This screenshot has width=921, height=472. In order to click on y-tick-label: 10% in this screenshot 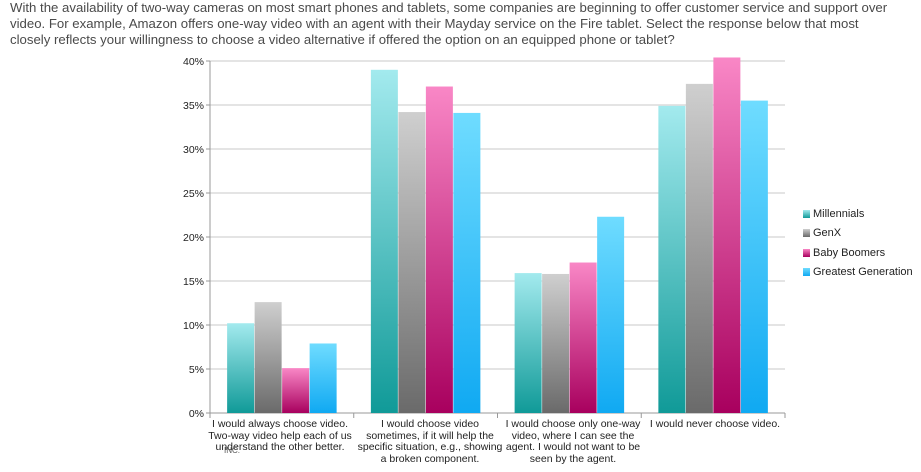, I will do `click(193, 326)`.